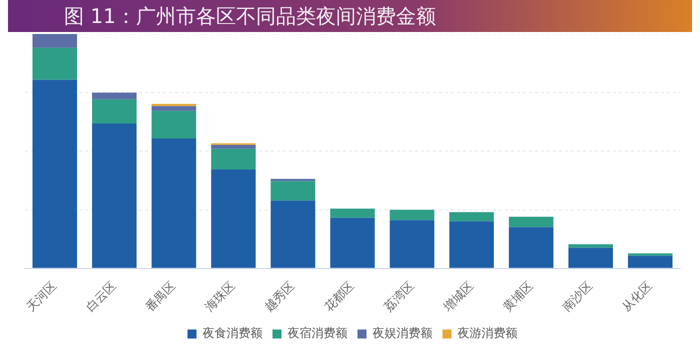 The image size is (700, 350). Describe the element at coordinates (339, 296) in the screenshot. I see `x-tick-label: 花都区` at that location.